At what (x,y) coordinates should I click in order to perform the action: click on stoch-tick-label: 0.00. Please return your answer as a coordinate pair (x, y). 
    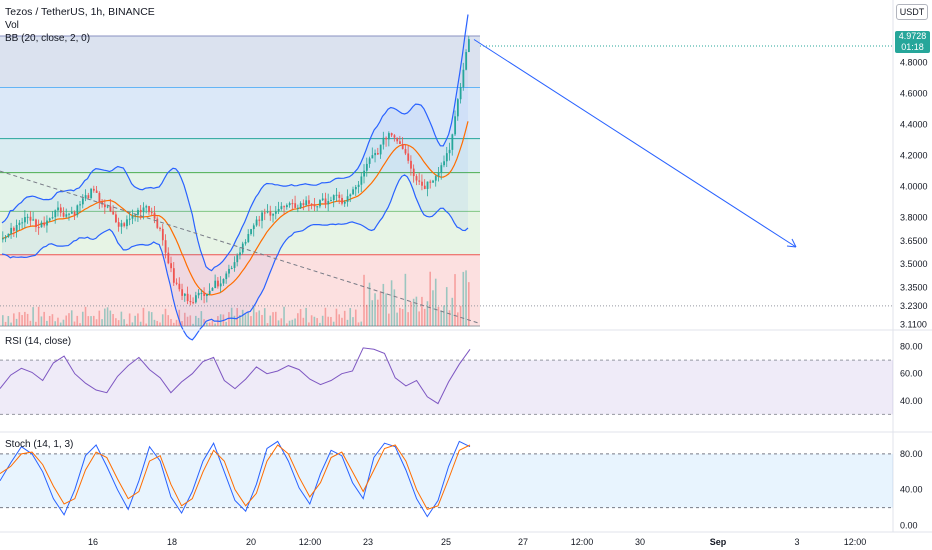
    Looking at the image, I should click on (909, 526).